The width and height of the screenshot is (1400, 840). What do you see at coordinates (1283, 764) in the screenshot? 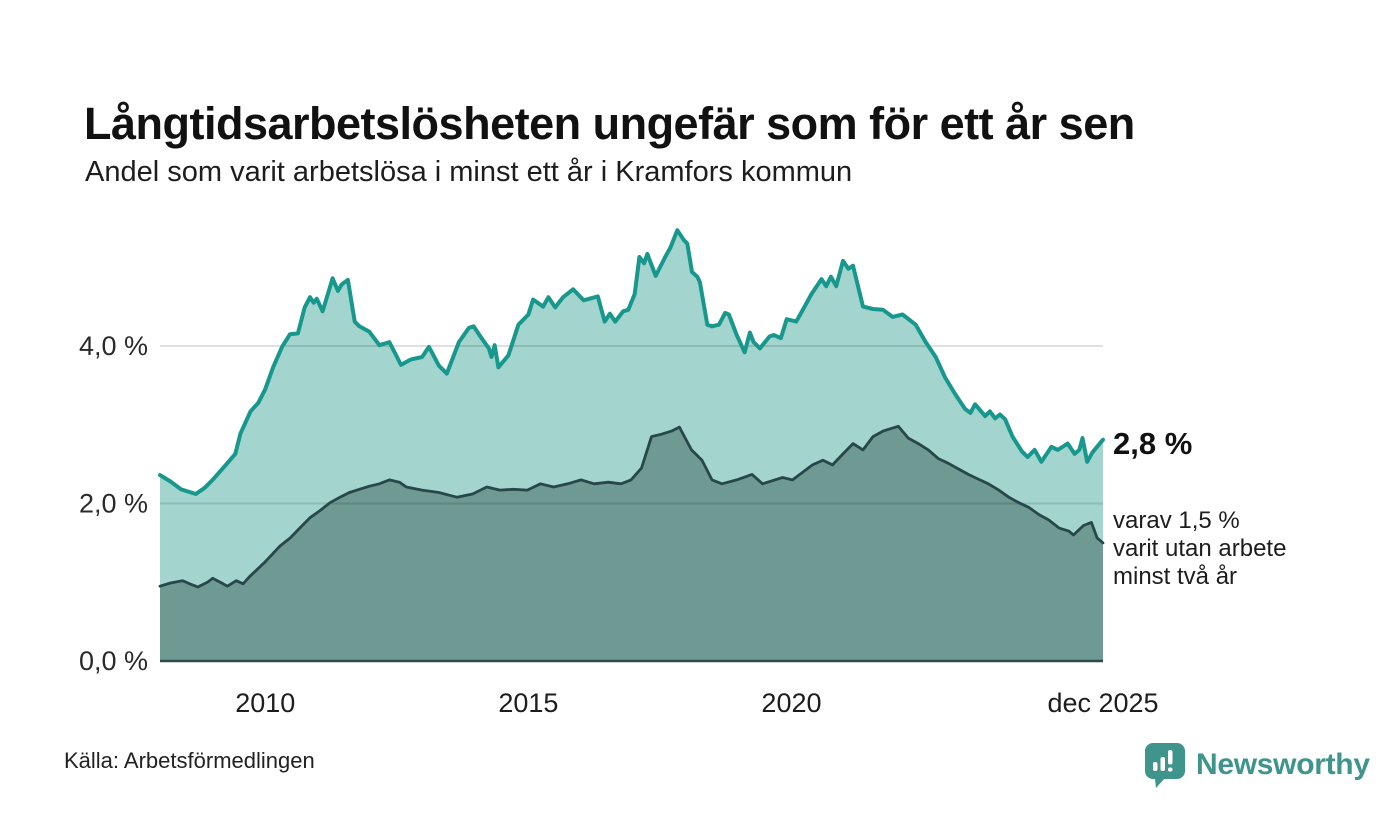
I see `brand-name: Newsworthy` at bounding box center [1283, 764].